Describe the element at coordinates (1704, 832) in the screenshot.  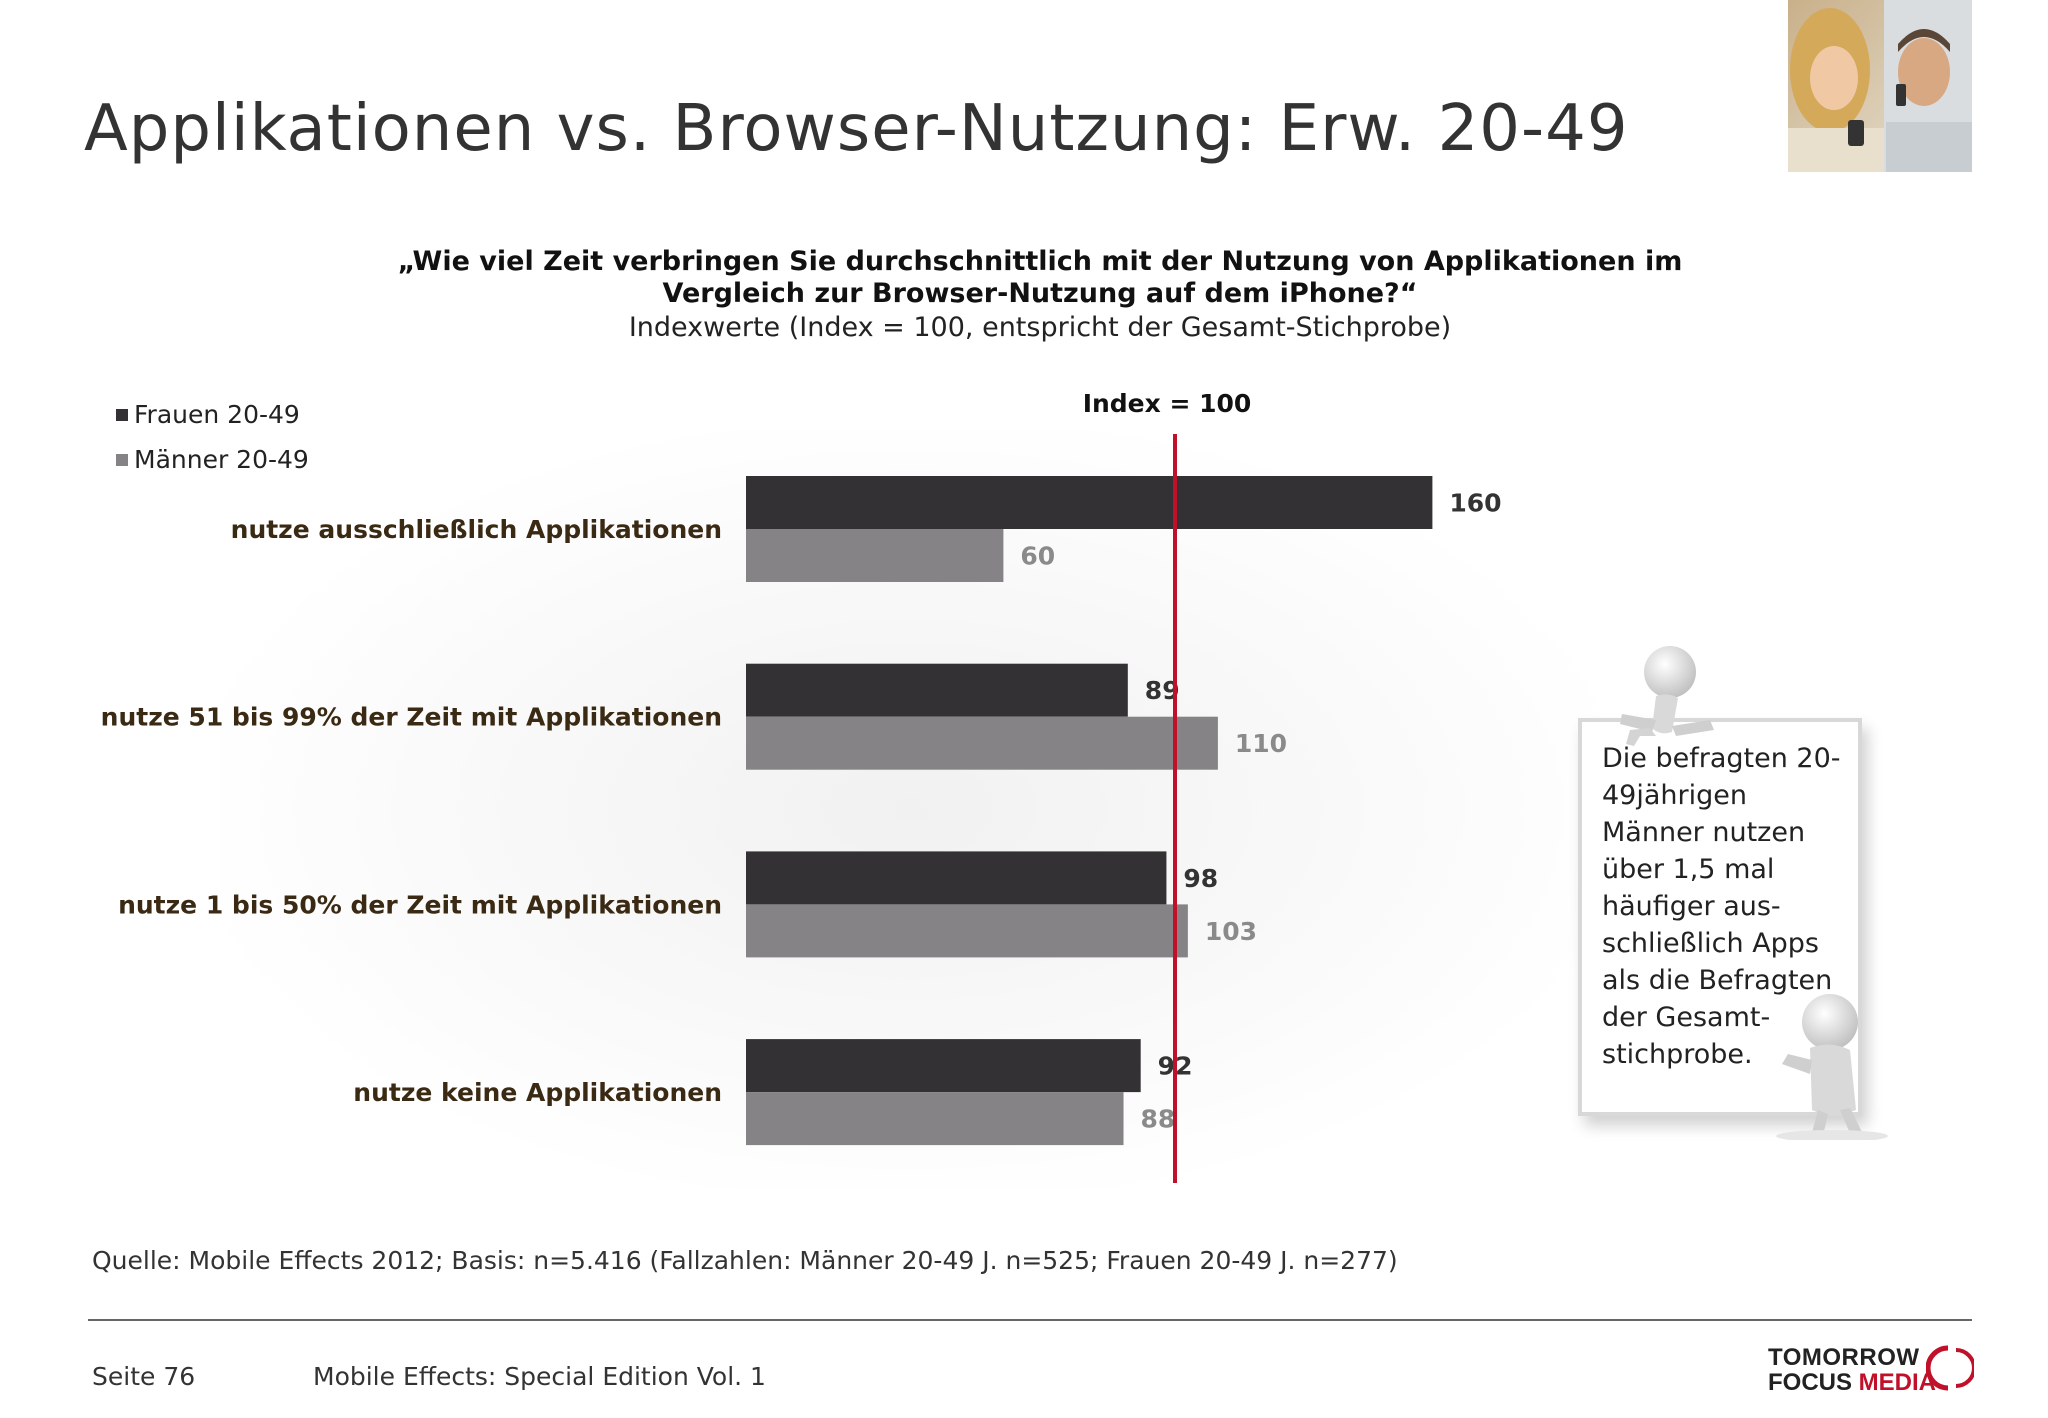
I see `note-line: Männer nutzen` at that location.